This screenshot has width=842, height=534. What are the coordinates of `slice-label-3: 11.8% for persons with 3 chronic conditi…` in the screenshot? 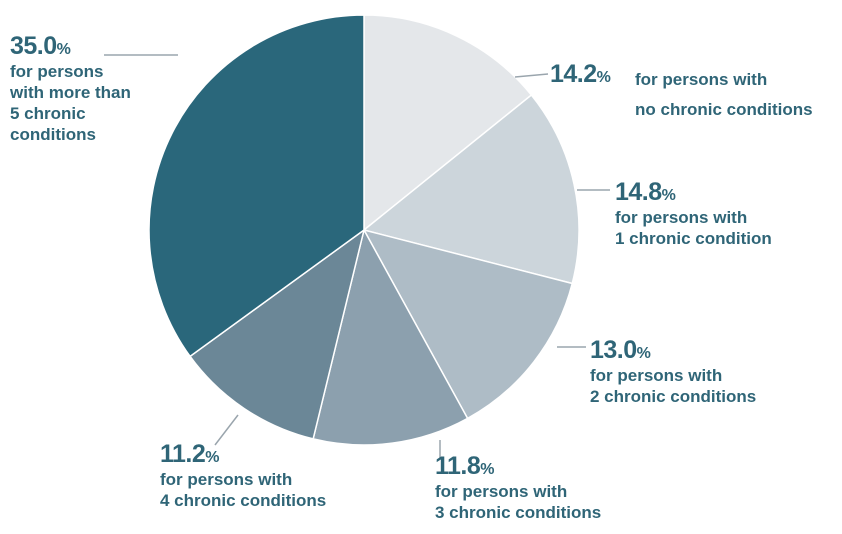 It's located at (518, 487).